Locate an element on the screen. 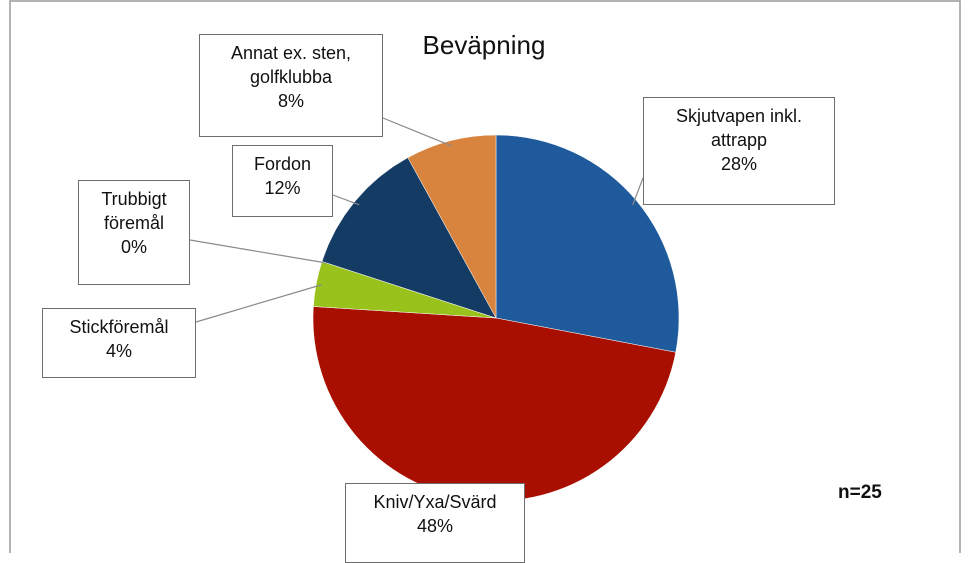 The height and width of the screenshot is (563, 970). slice-label: Annat ex. sten, golfklubba 8% is located at coordinates (291, 85).